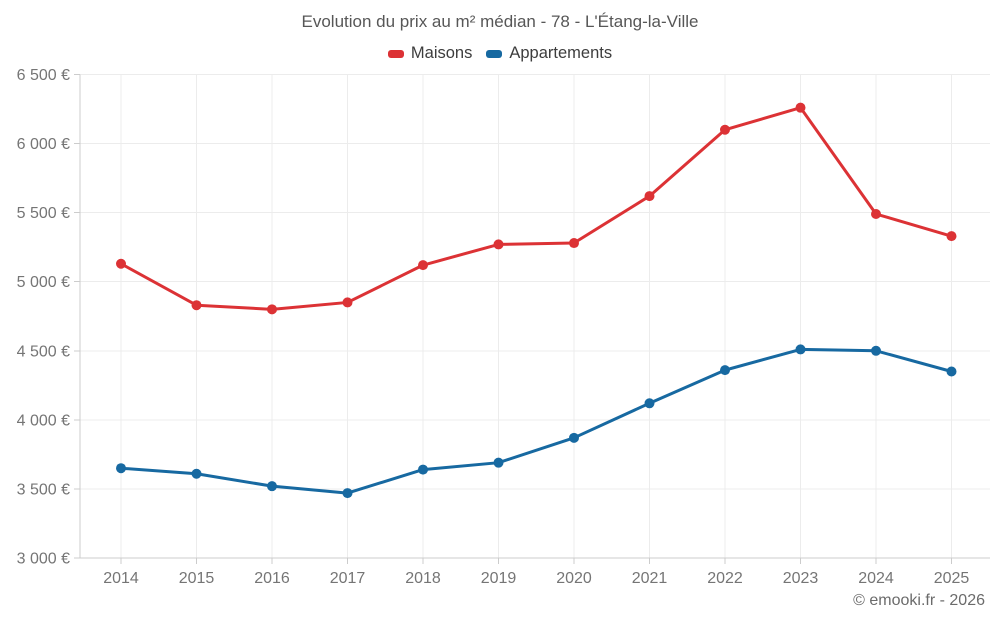 This screenshot has width=1000, height=625. Describe the element at coordinates (574, 437) in the screenshot. I see `appartements-data-point-2020` at that location.